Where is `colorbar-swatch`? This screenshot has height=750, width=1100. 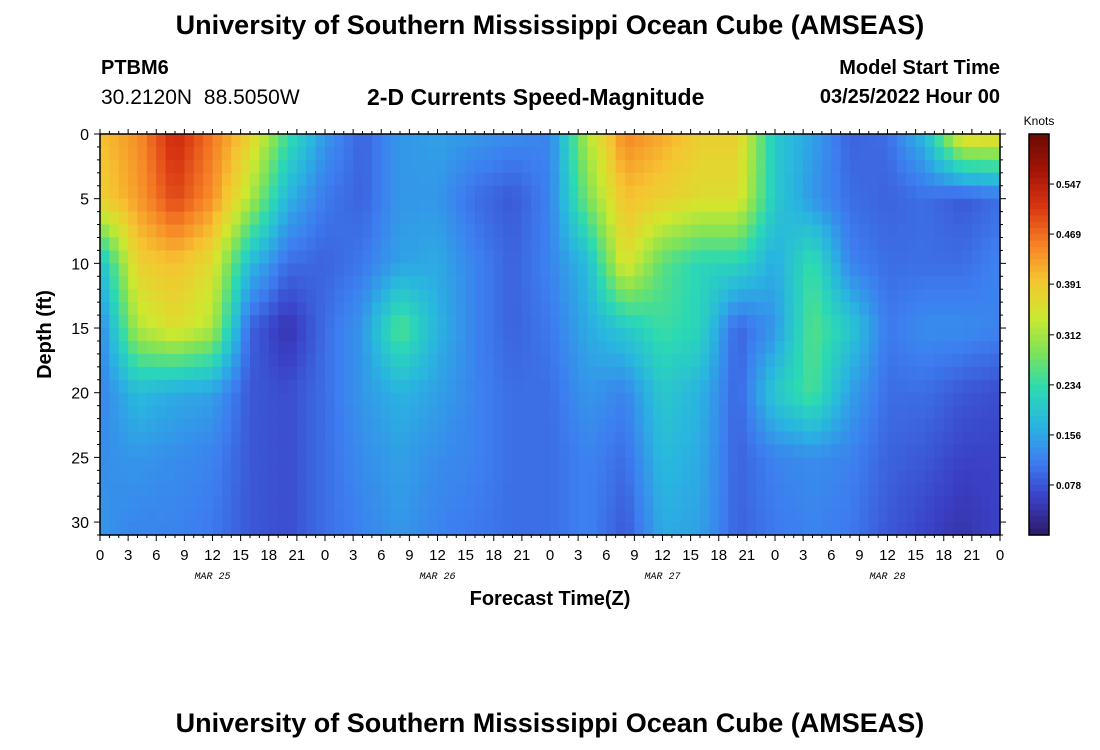 colorbar-swatch is located at coordinates (1039, 256).